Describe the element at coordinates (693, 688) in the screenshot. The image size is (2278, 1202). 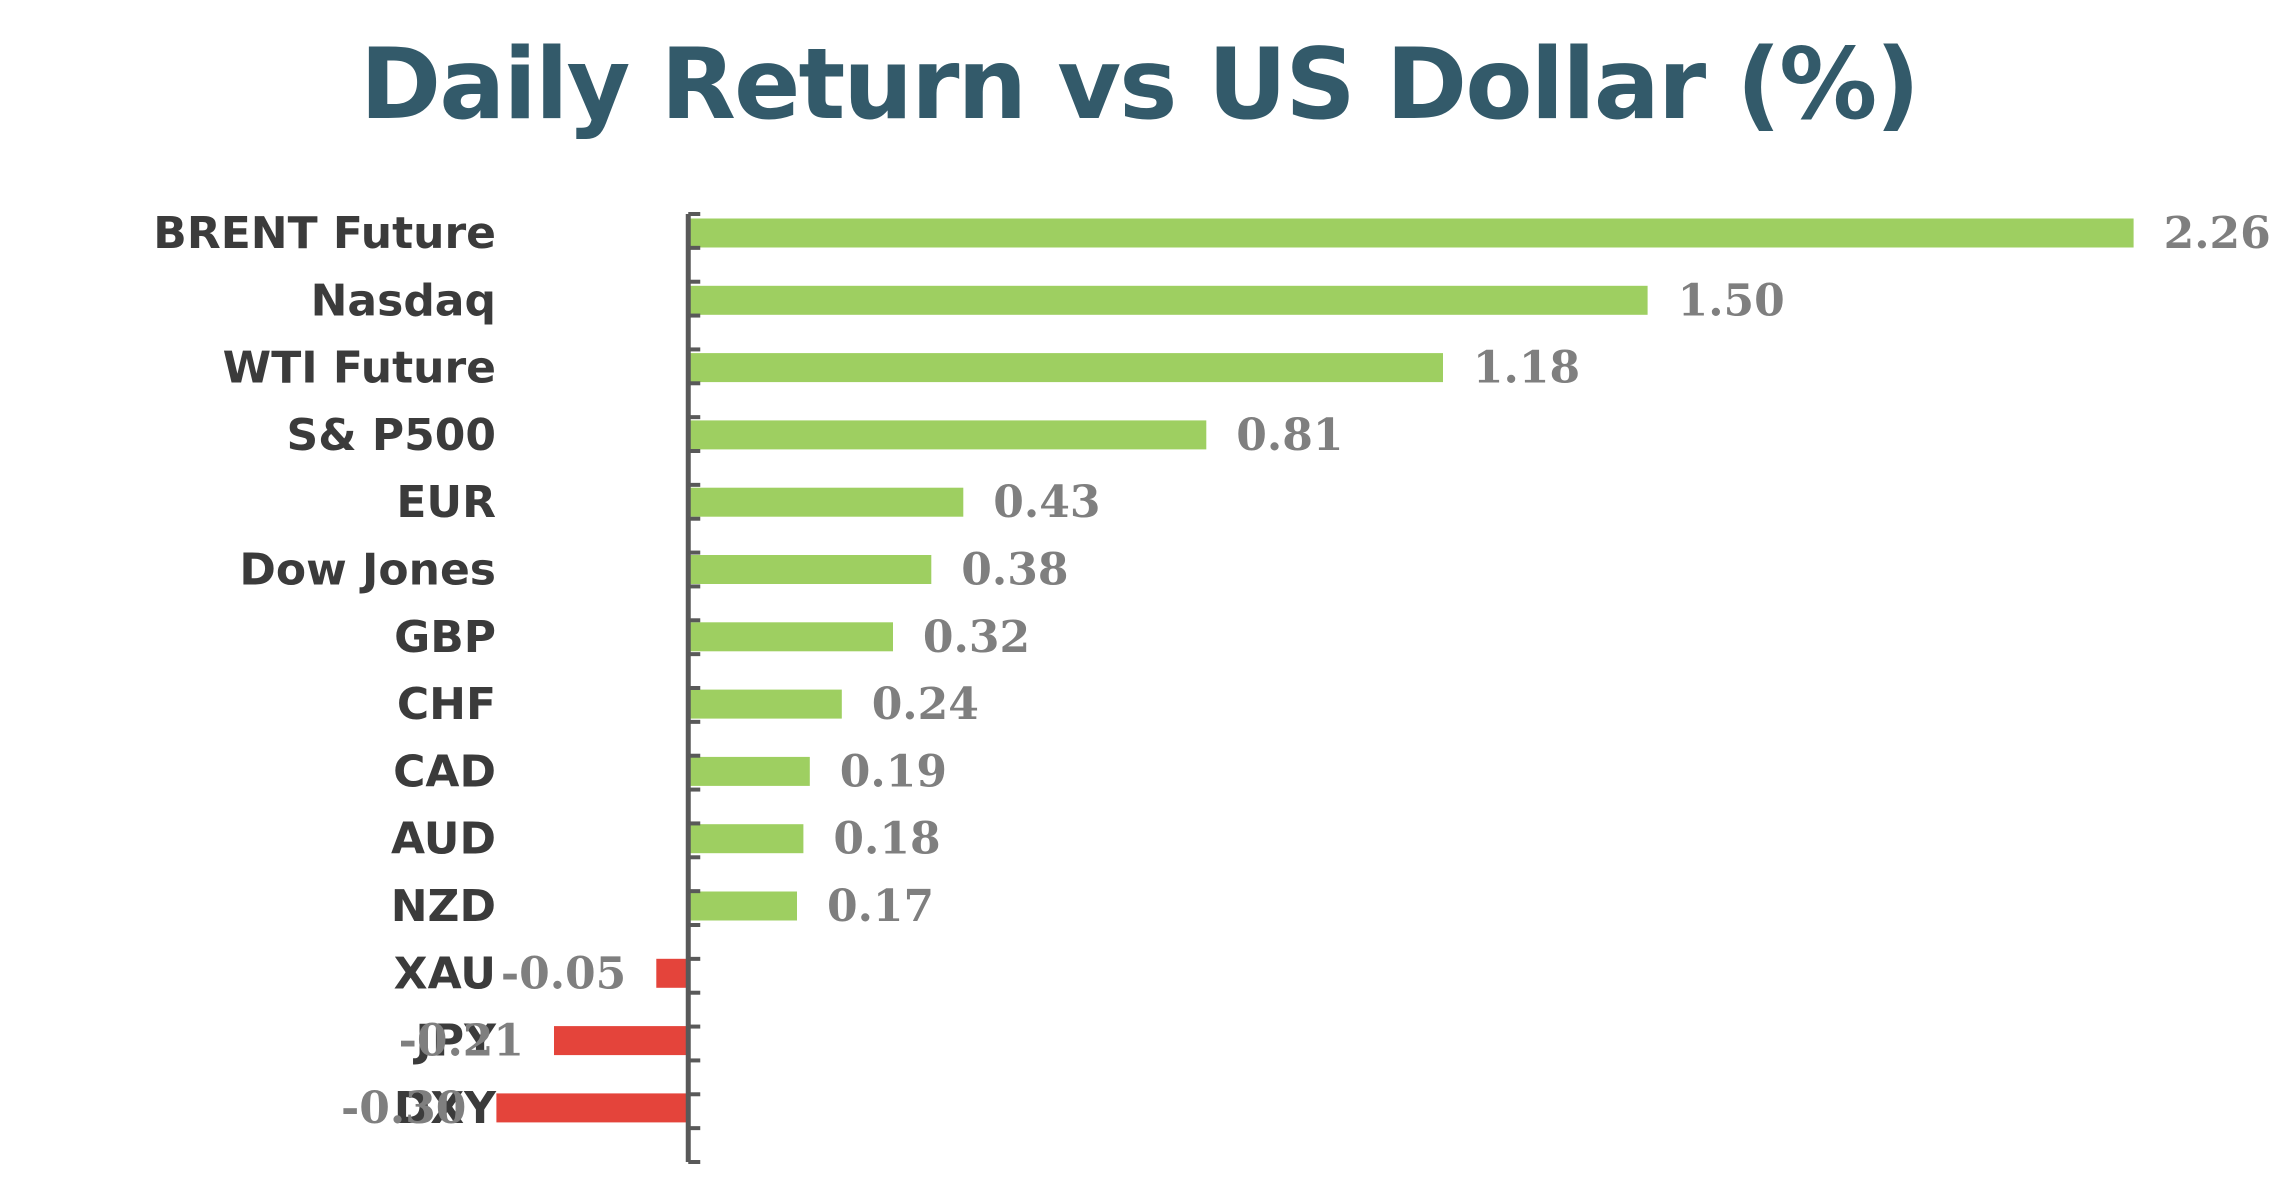
I see `y-axis` at that location.